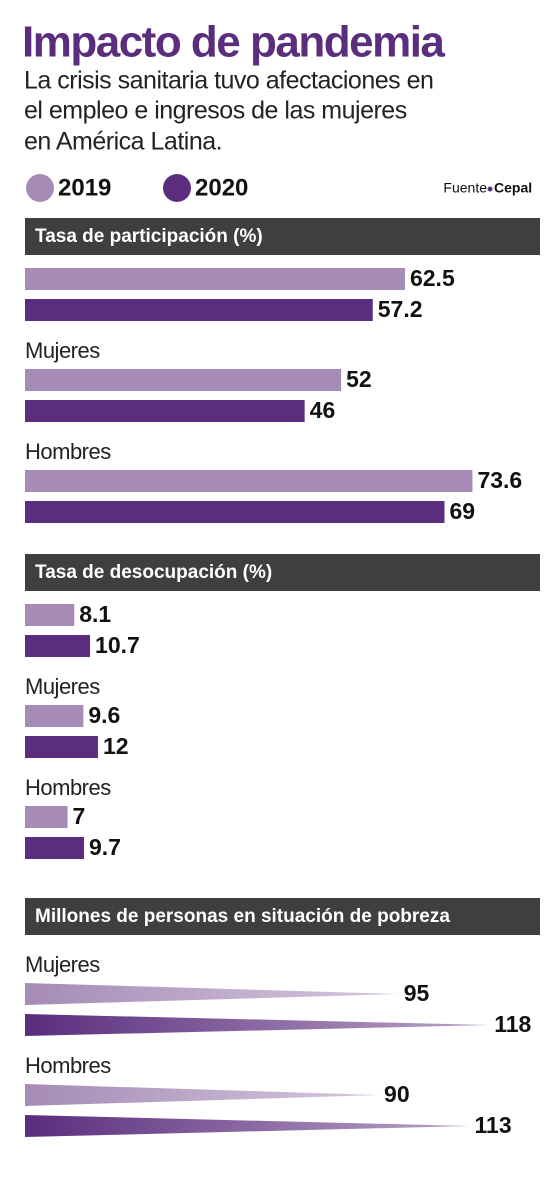 The width and height of the screenshot is (560, 1184). What do you see at coordinates (233, 42) in the screenshot?
I see `title: Impacto de pandemia` at bounding box center [233, 42].